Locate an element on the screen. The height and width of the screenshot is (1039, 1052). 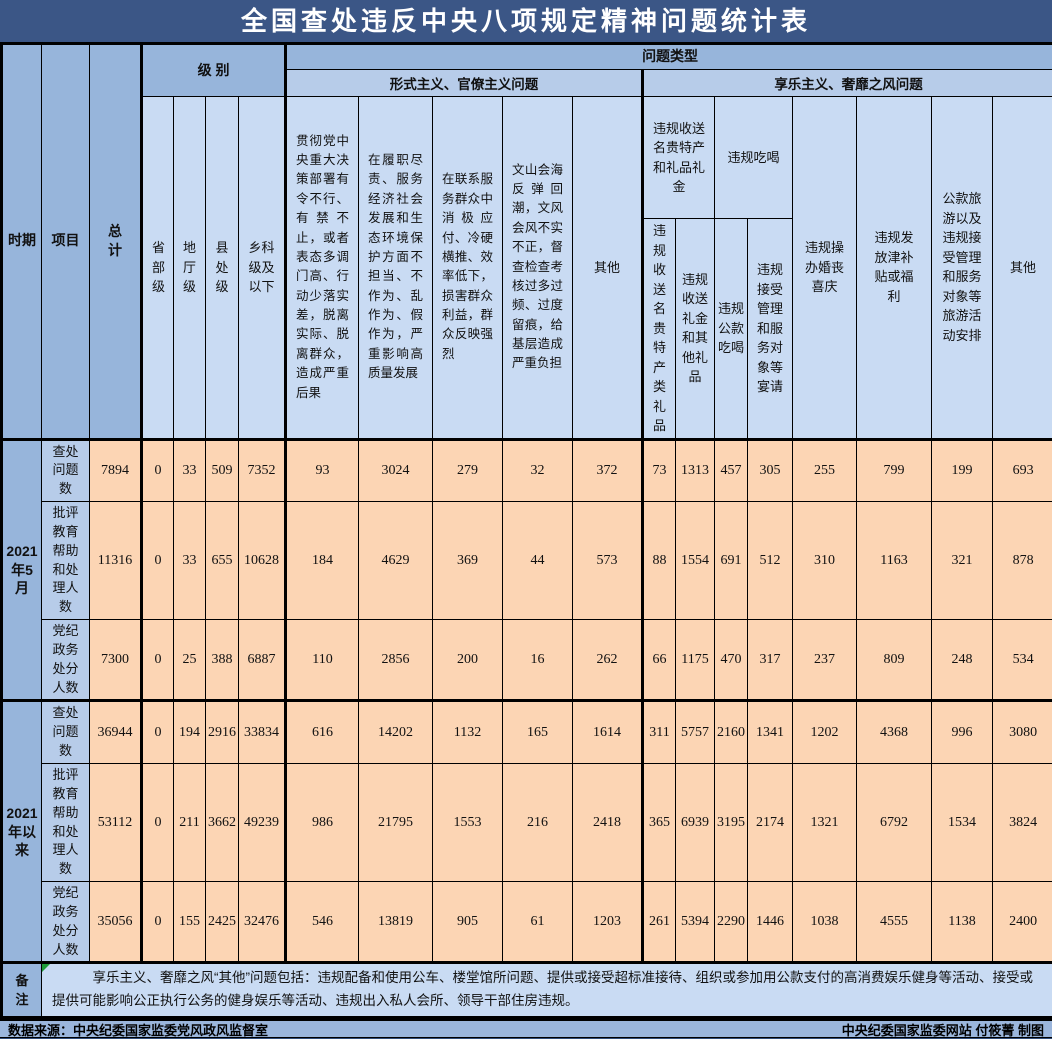
data-cell: 3662 is located at coordinates (222, 823).